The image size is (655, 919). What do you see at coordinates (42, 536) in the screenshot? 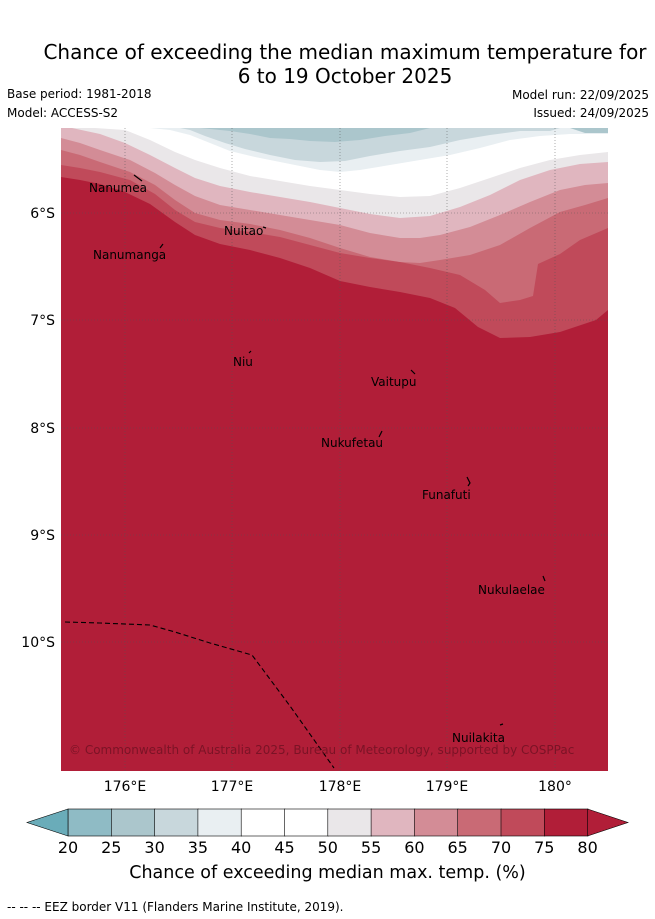
I see `lat-tick-label: 9°S` at bounding box center [42, 536].